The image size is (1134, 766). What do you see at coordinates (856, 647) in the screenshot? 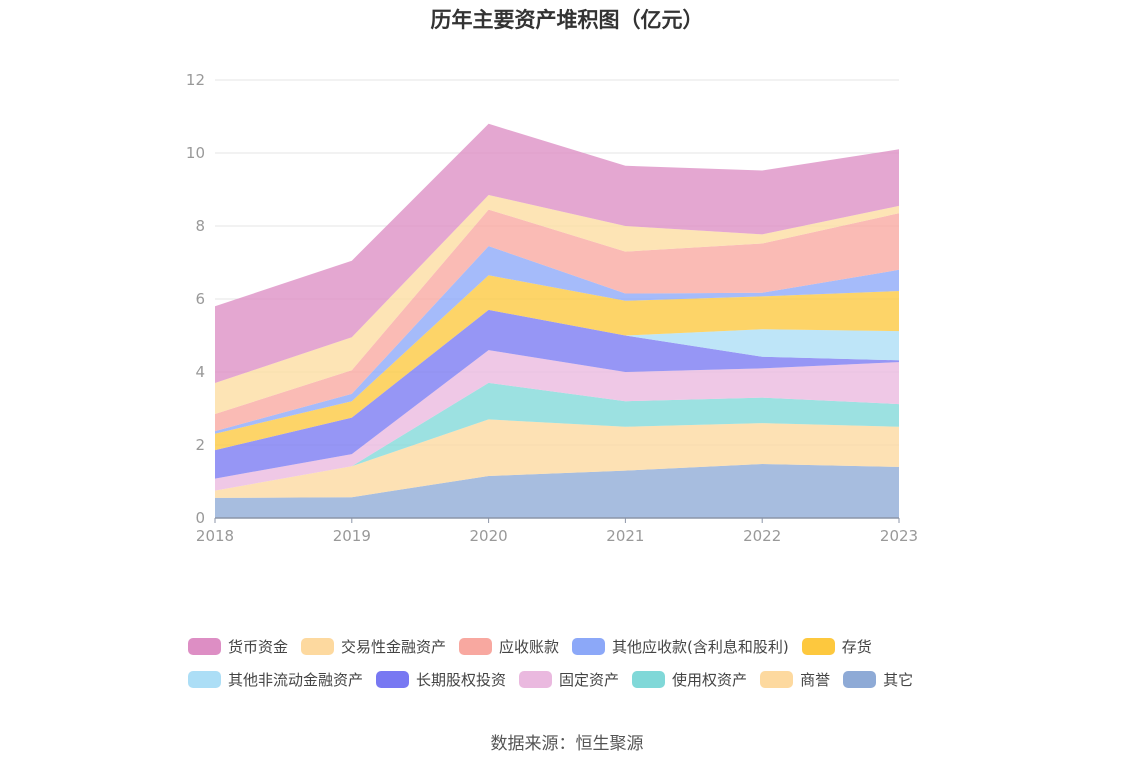
I see `legend-label: 存货` at bounding box center [856, 647].